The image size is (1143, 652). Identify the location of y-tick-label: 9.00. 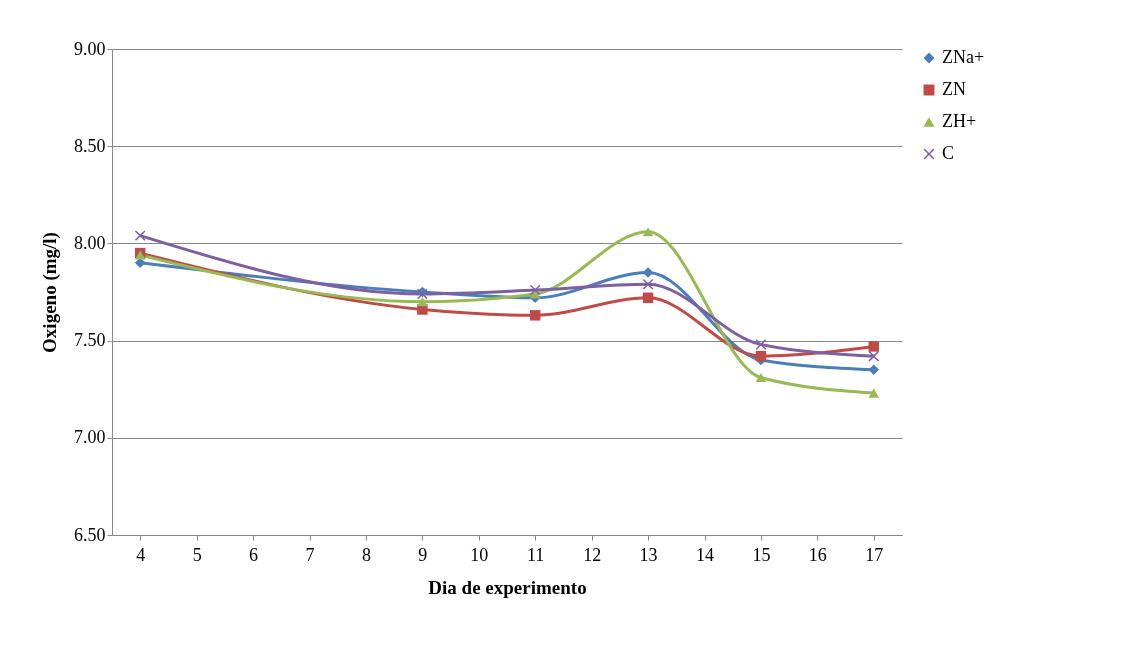
(90, 48).